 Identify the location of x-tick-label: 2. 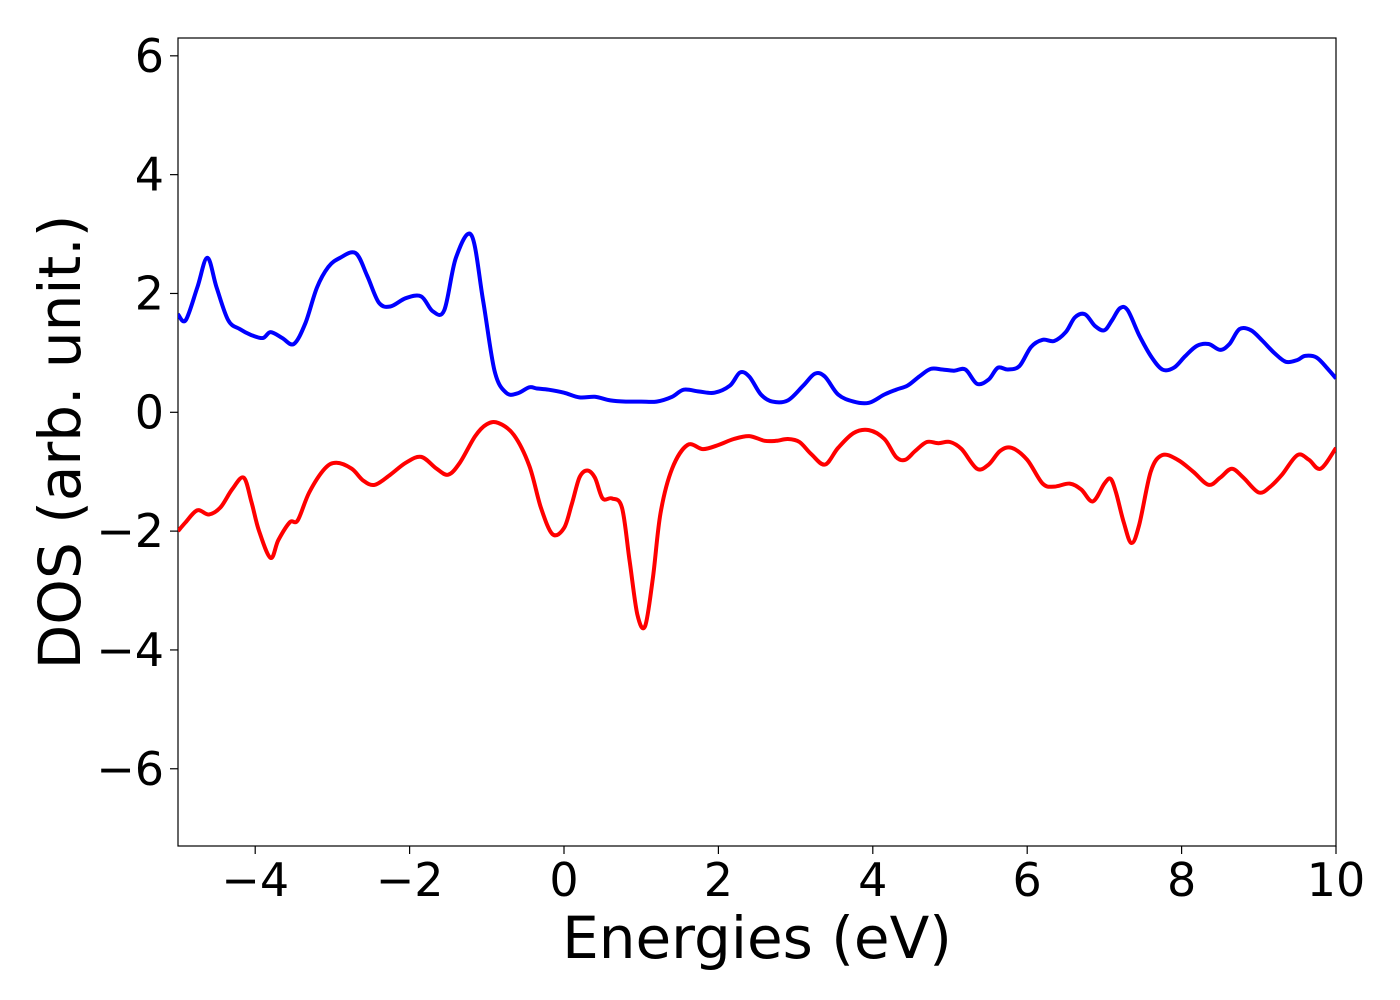
(718, 880).